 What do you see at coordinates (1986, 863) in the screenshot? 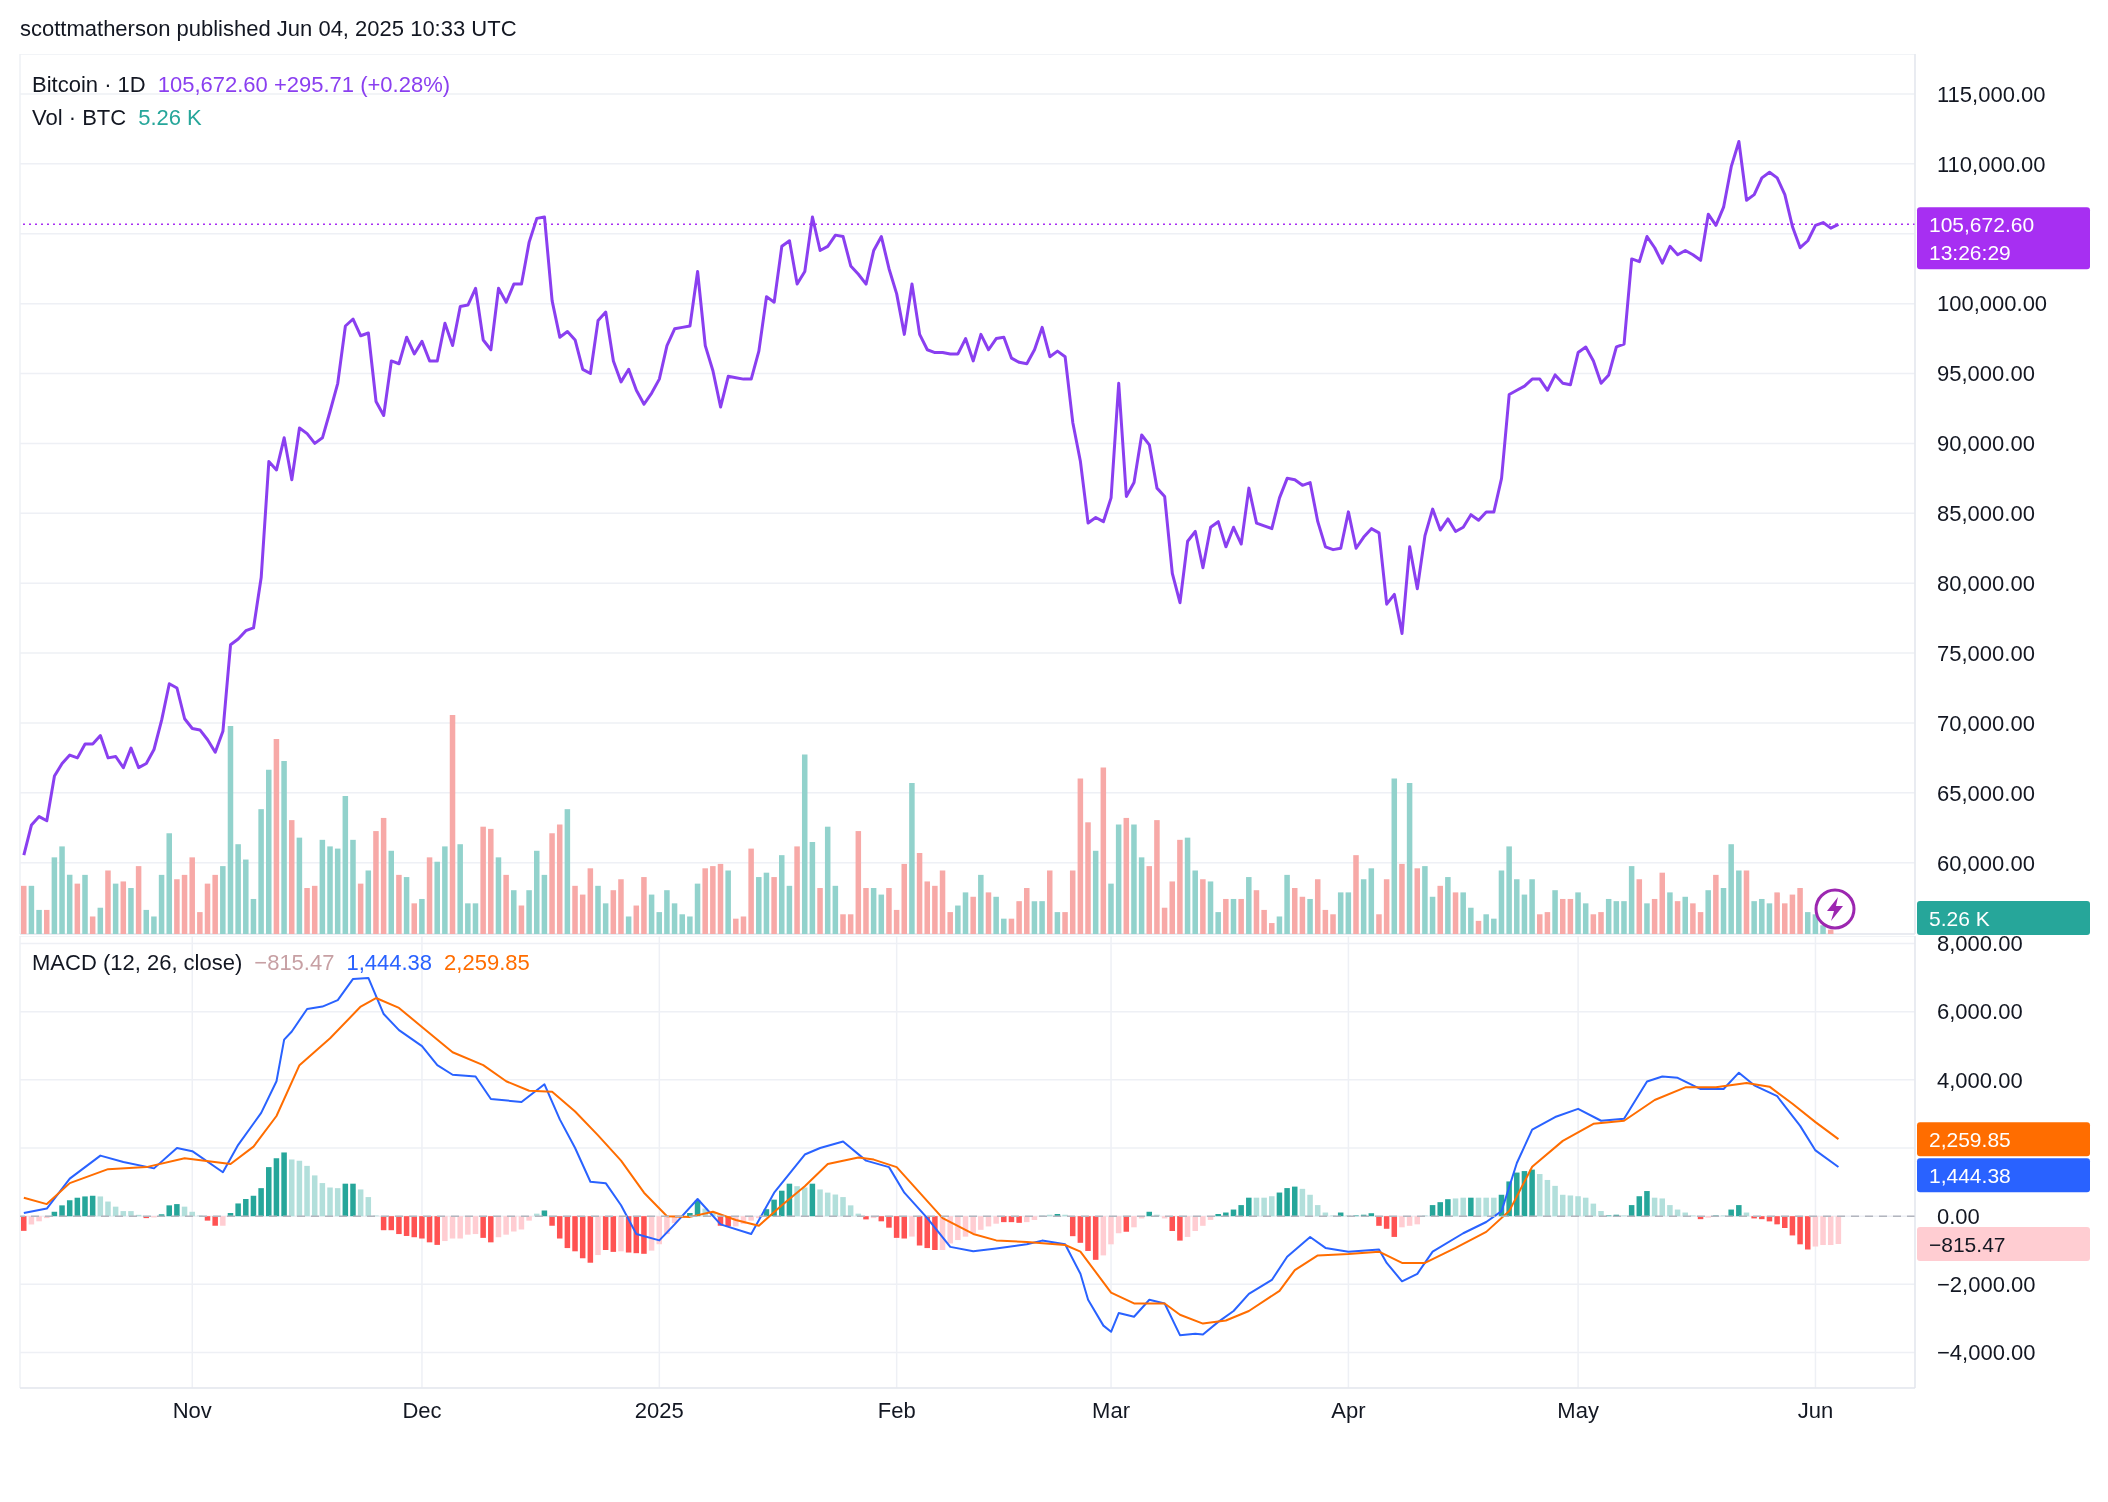
I see `y-tick-label: 60,000.00` at bounding box center [1986, 863].